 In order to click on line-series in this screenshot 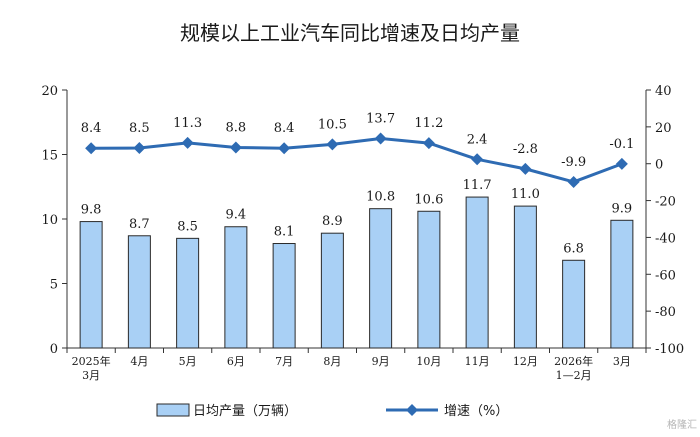, I will do `click(356, 160)`.